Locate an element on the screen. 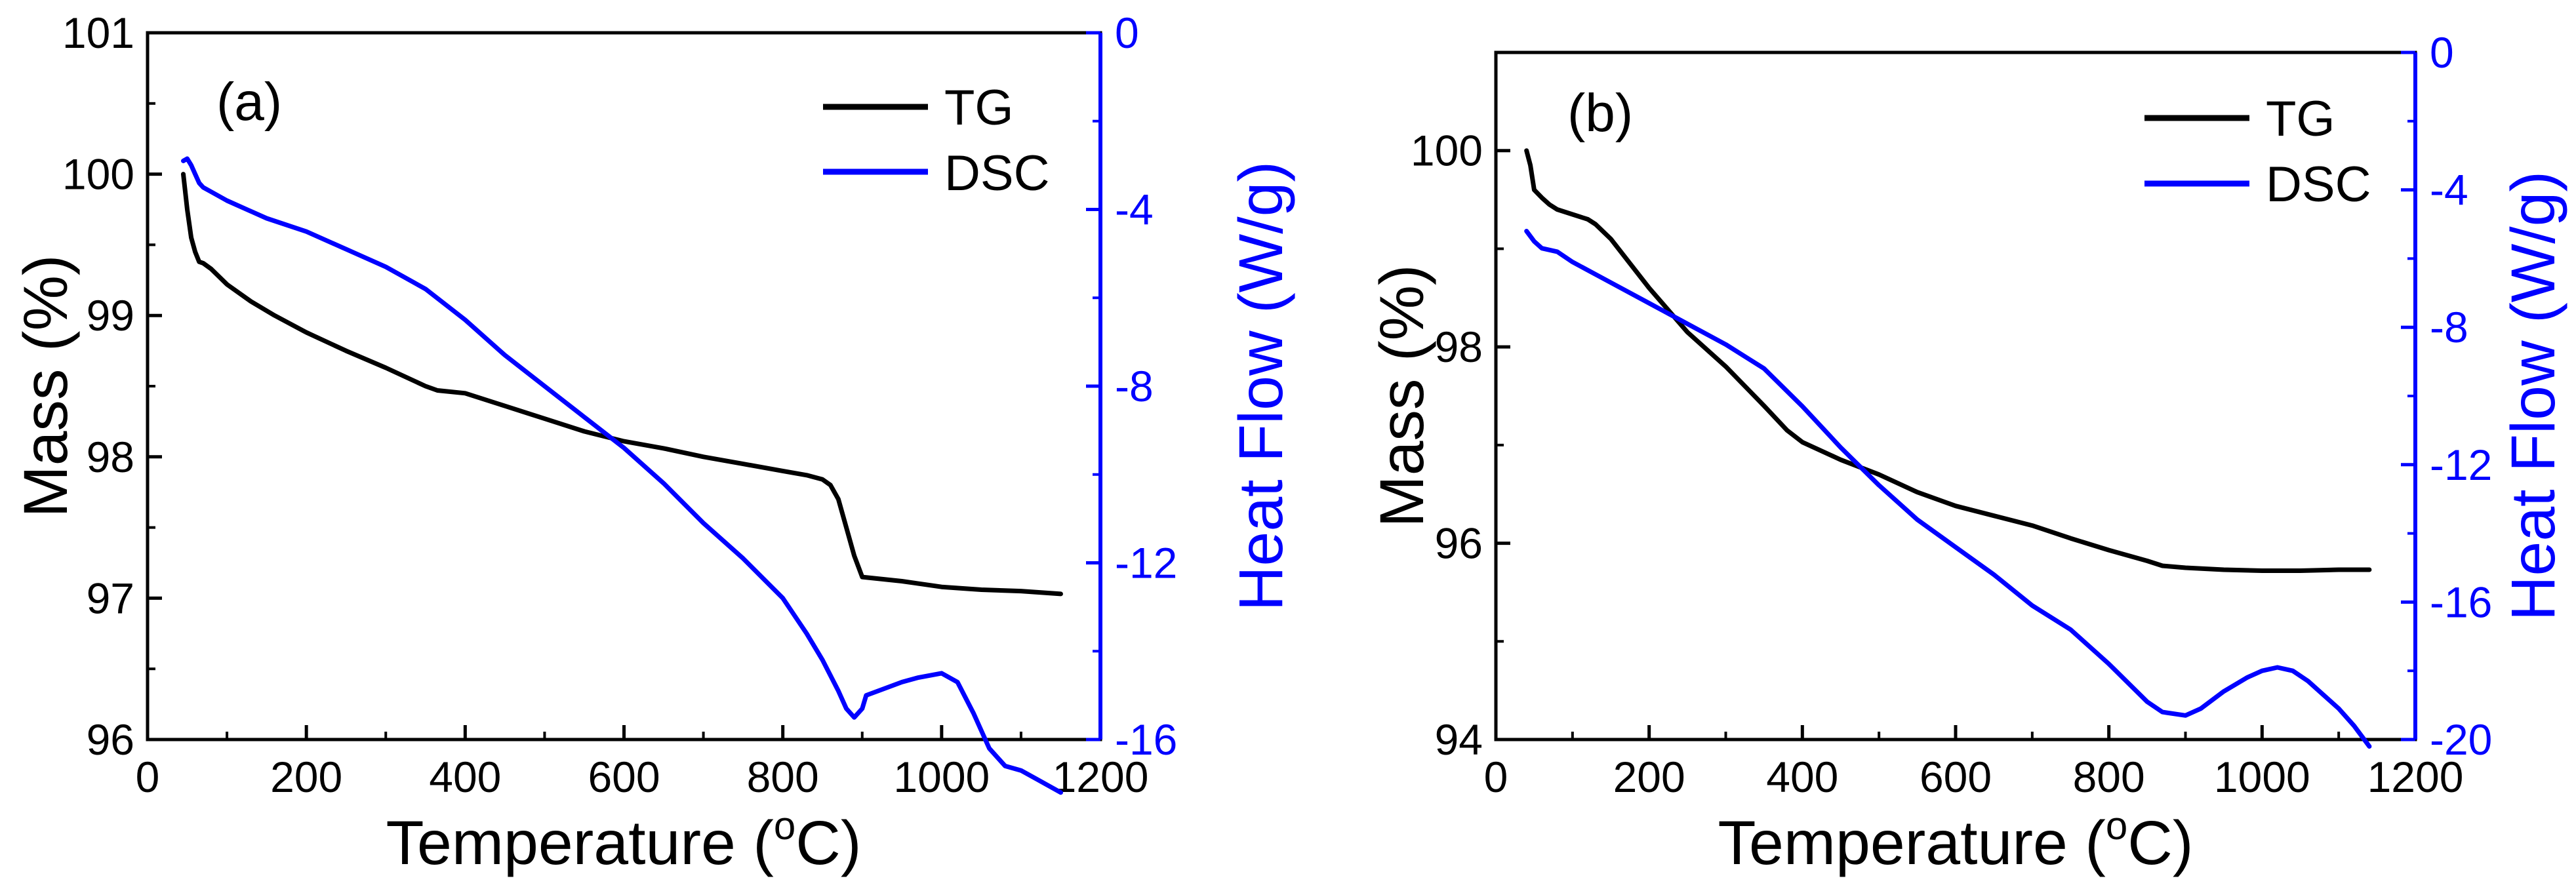 The width and height of the screenshot is (2576, 889). y-tick-label: 97 is located at coordinates (110, 598).